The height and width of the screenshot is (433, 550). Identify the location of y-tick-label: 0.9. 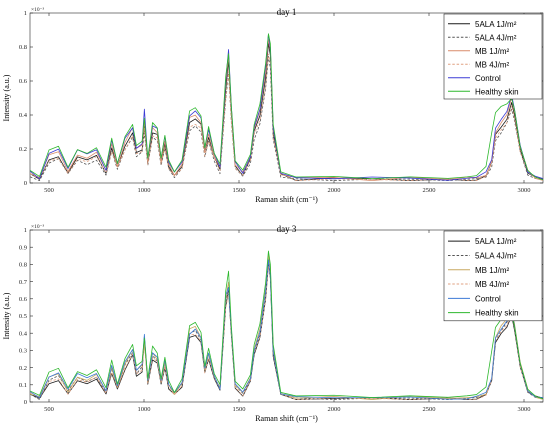
(23, 247).